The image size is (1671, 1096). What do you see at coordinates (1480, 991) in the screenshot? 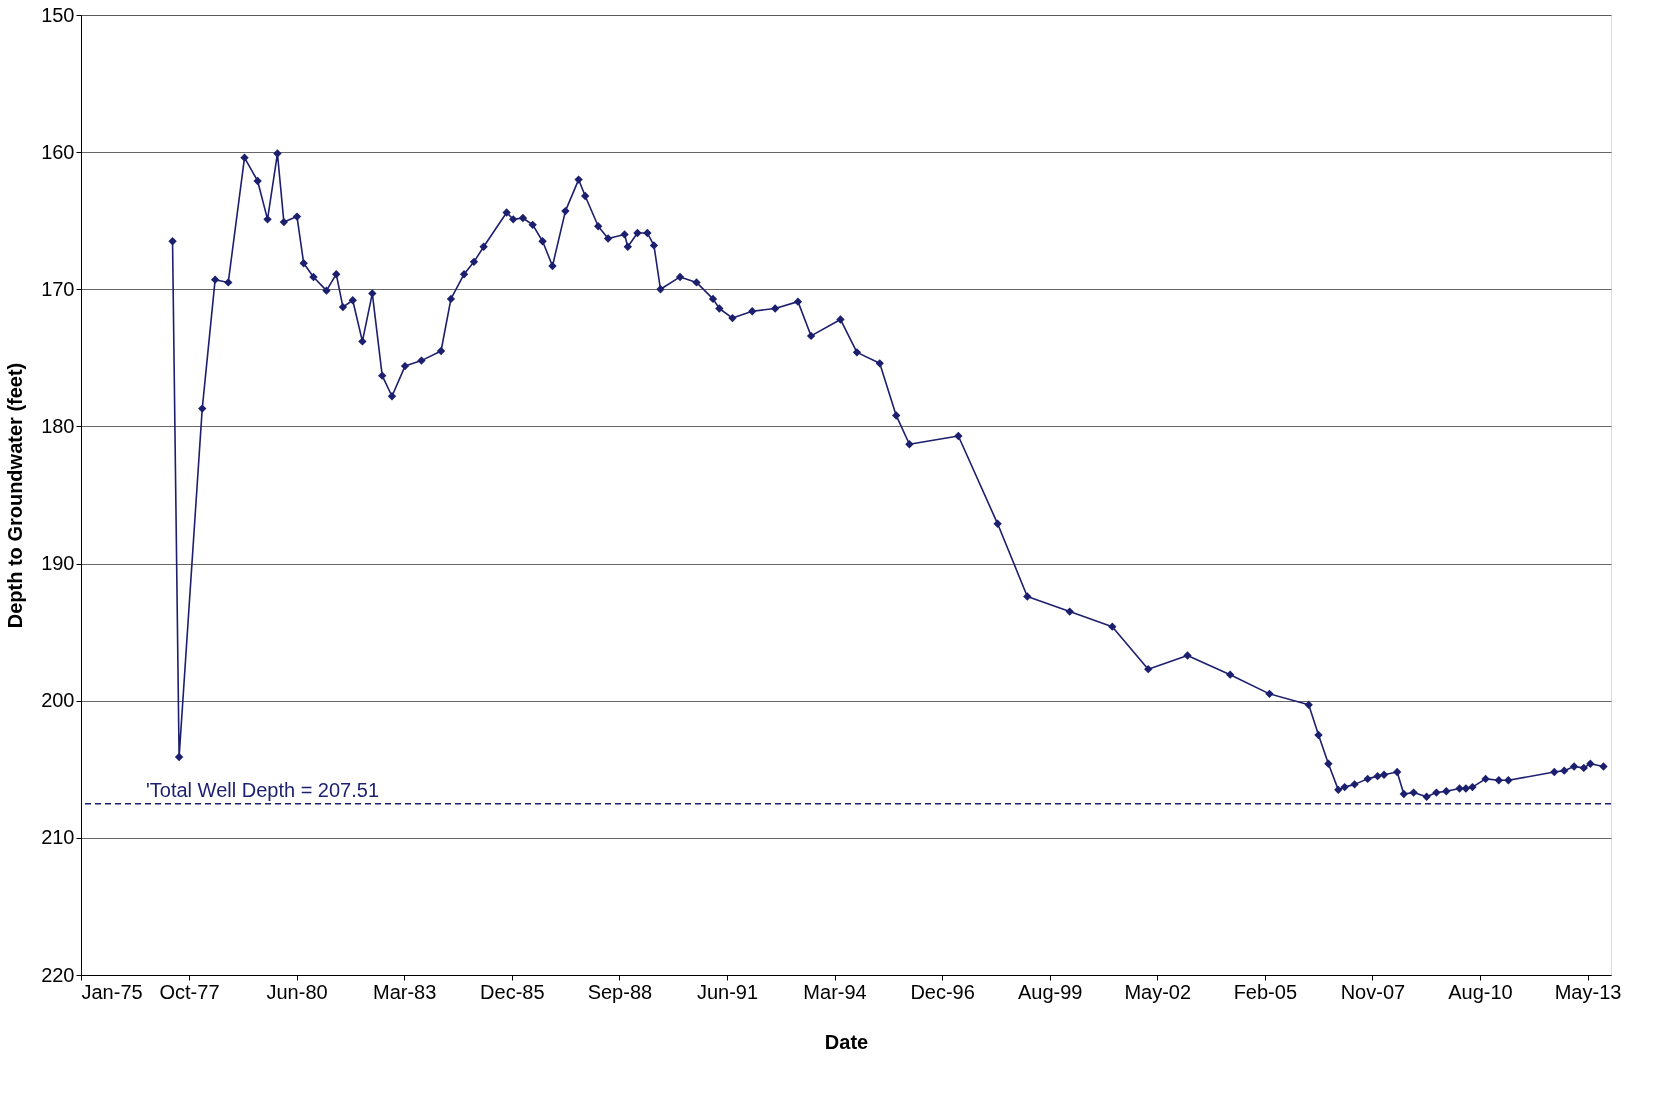
I see `x-tick-label: Aug-10` at bounding box center [1480, 991].